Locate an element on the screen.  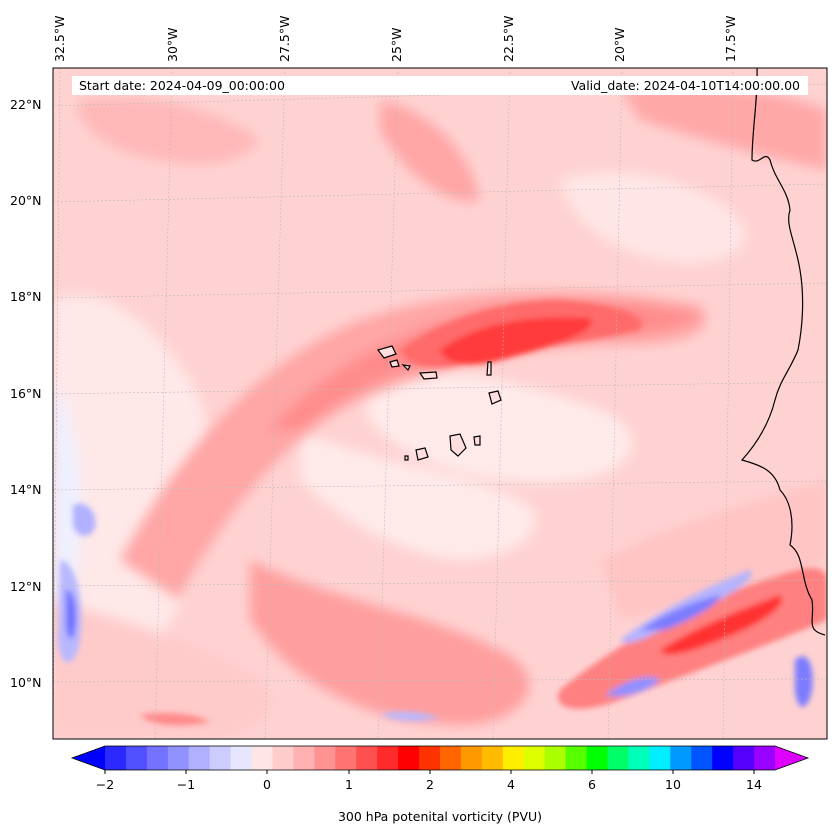
colorbar-tick-label: 4 is located at coordinates (511, 784).